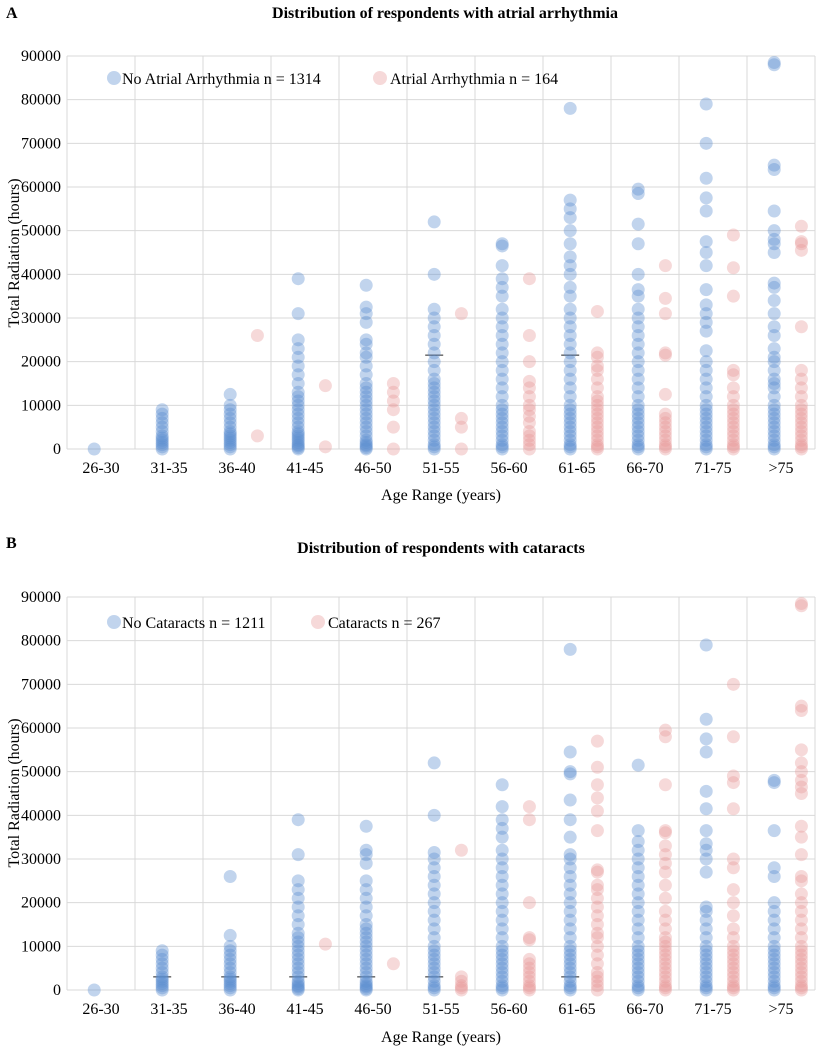 The image size is (829, 1055). Describe the element at coordinates (41, 903) in the screenshot. I see `y-tick-label: 20000` at that location.